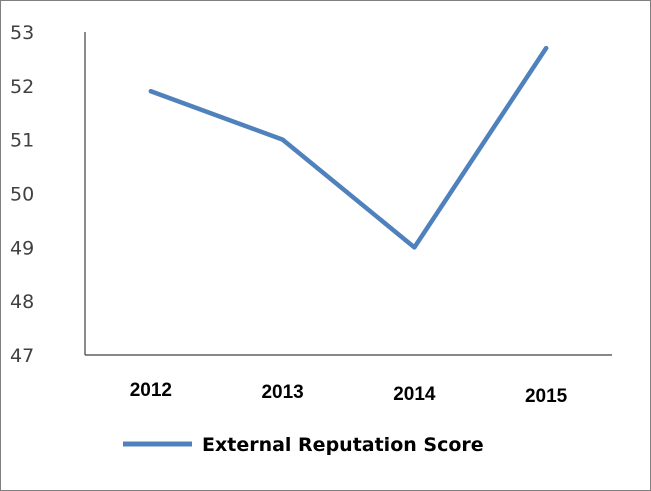 The image size is (651, 491). I want to click on legend: External Reputation Score, so click(303, 445).